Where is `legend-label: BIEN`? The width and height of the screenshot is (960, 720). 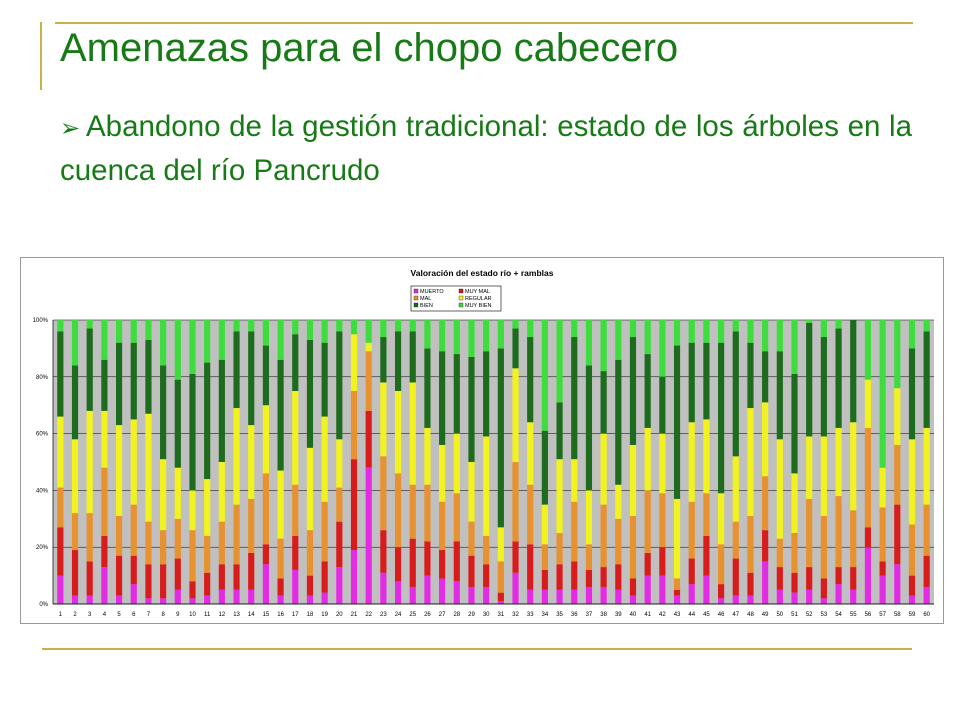
legend-label: BIEN is located at coordinates (426, 306).